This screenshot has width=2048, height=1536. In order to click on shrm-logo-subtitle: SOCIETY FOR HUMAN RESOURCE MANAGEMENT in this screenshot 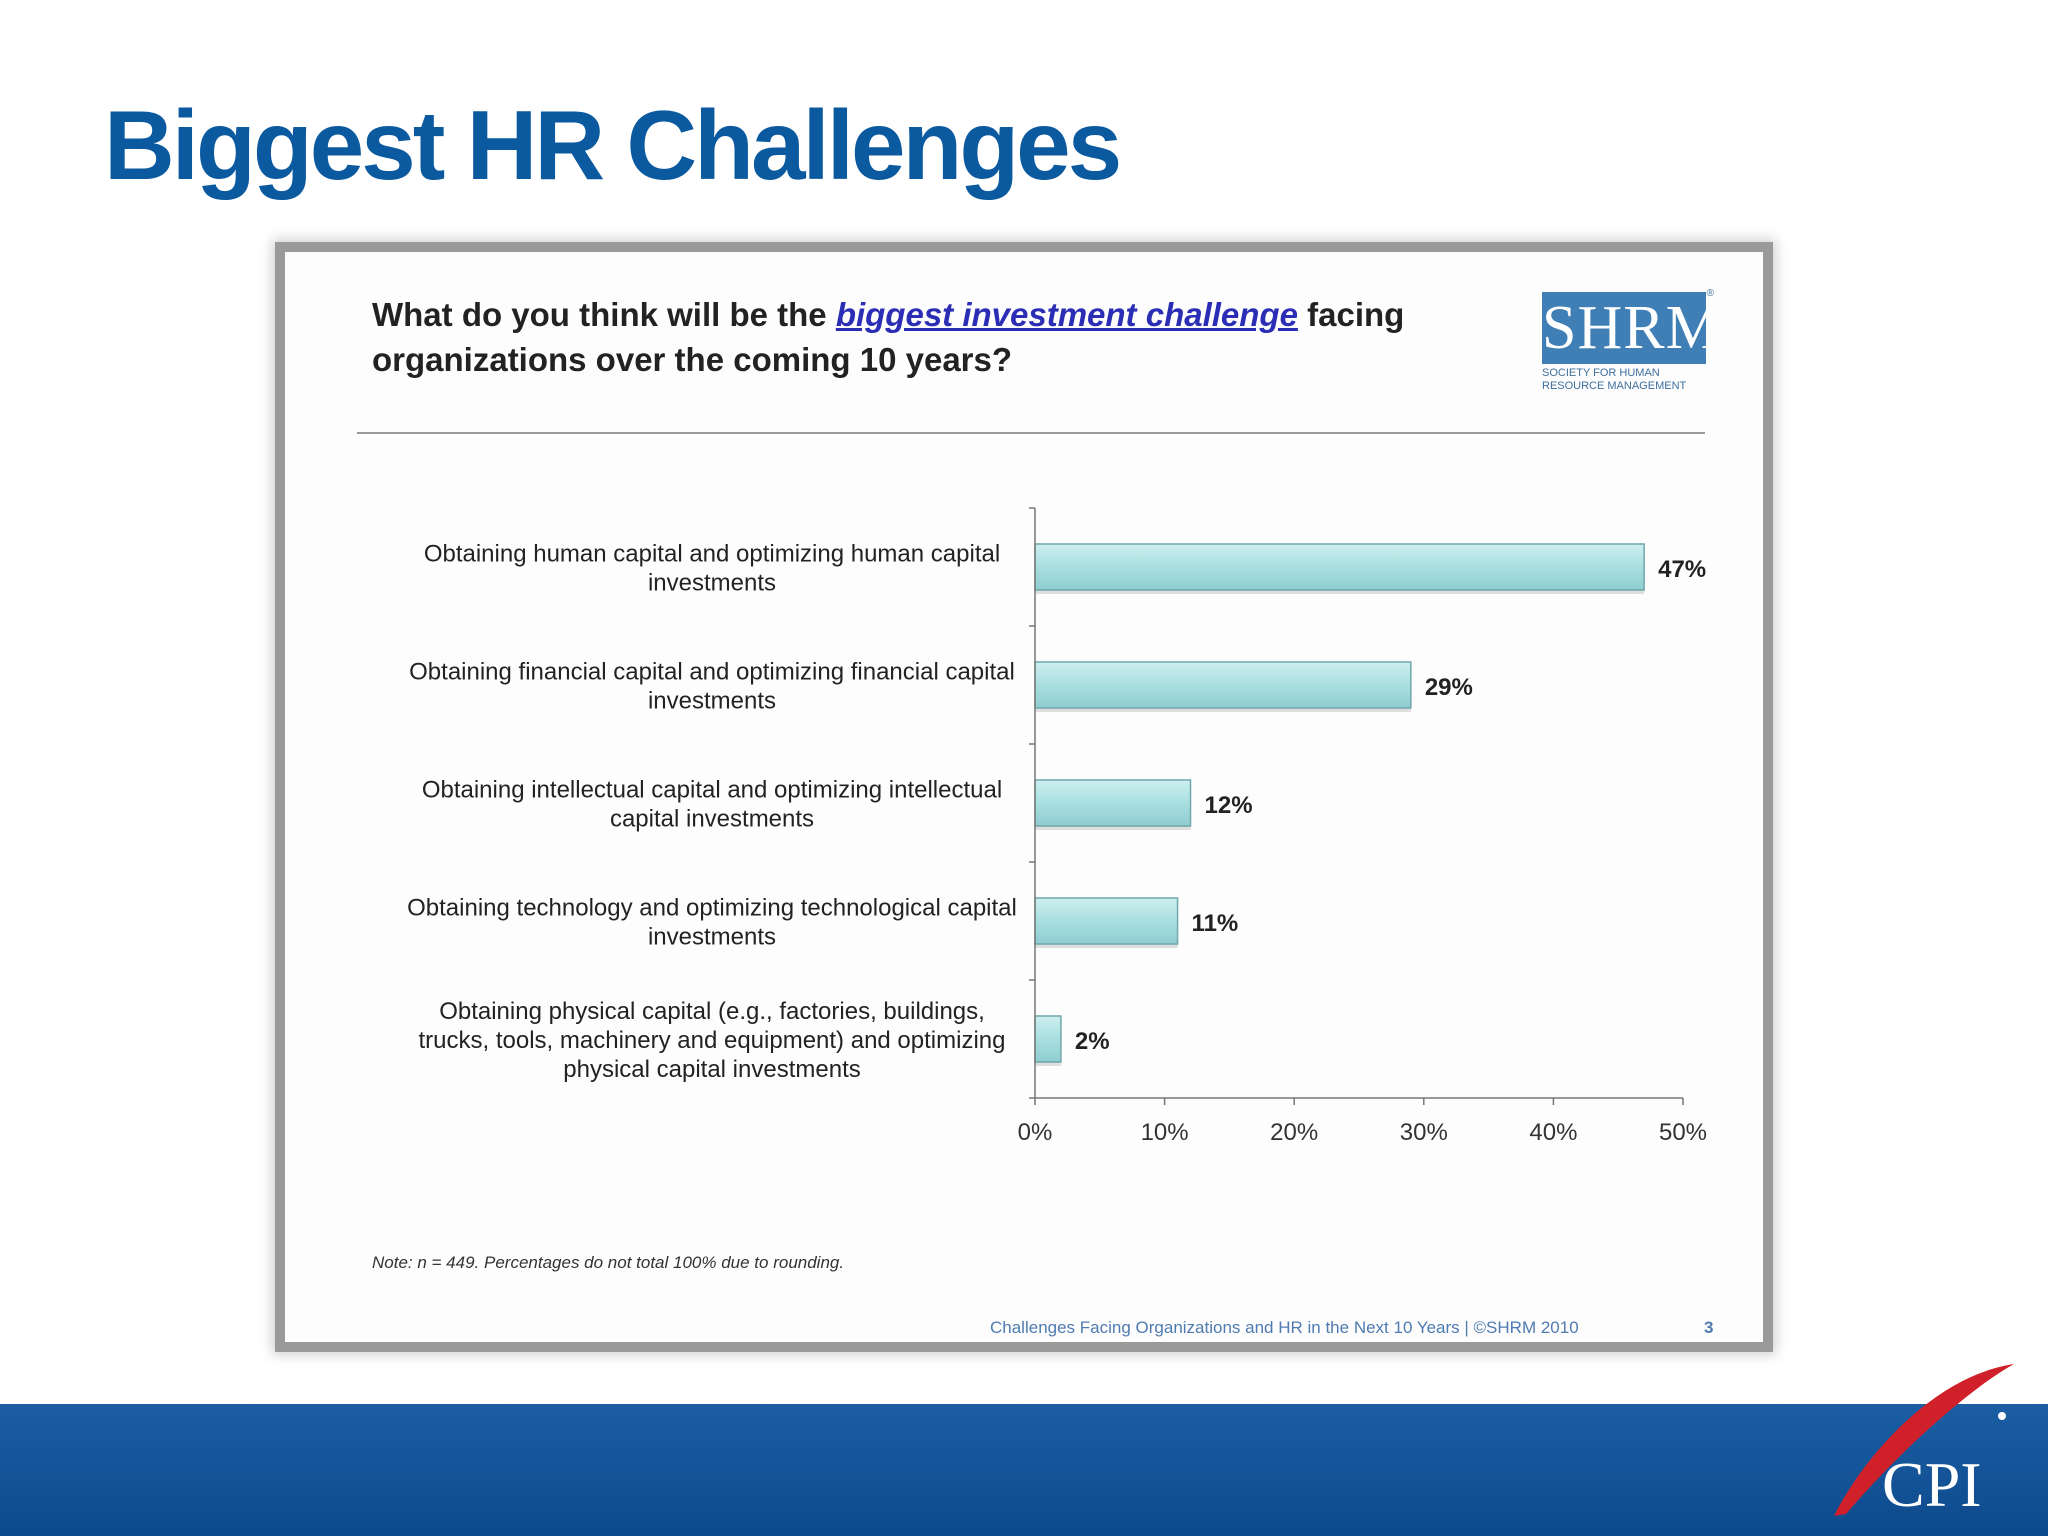, I will do `click(1626, 380)`.